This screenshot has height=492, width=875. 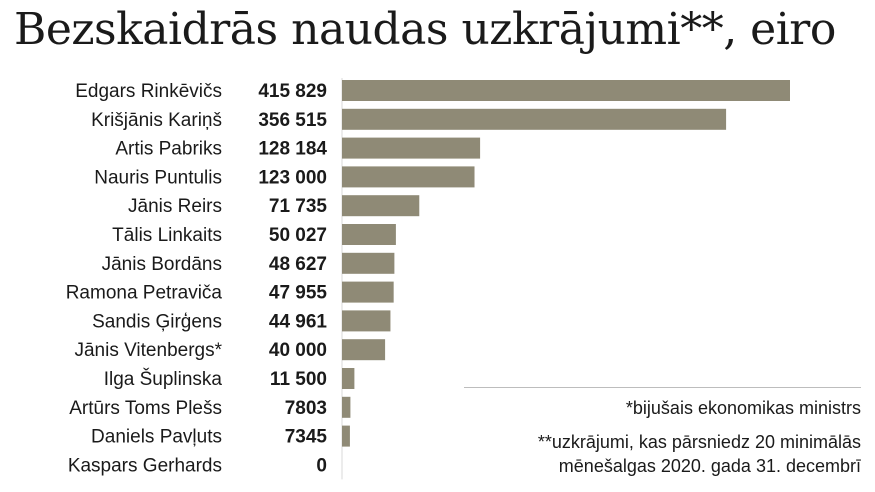 I want to click on category-label: Daniels Pavļuts, so click(x=156, y=437).